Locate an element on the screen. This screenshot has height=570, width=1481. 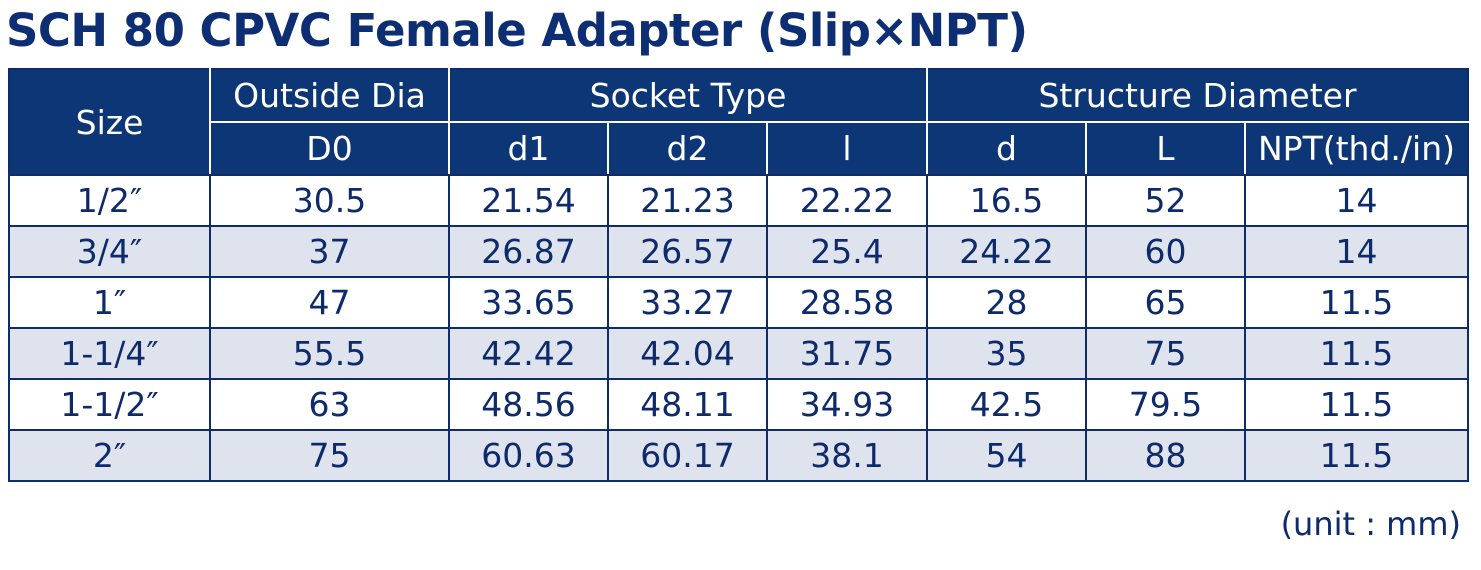
cell-d2: 42.04 is located at coordinates (687, 353).